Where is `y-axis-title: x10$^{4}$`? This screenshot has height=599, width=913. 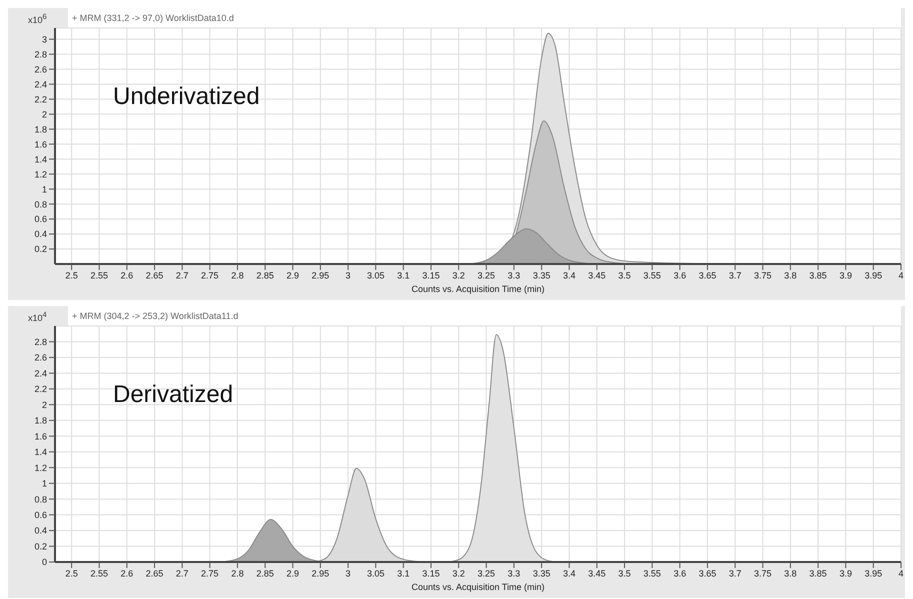 y-axis-title: x10$^{4}$ is located at coordinates (37, 316).